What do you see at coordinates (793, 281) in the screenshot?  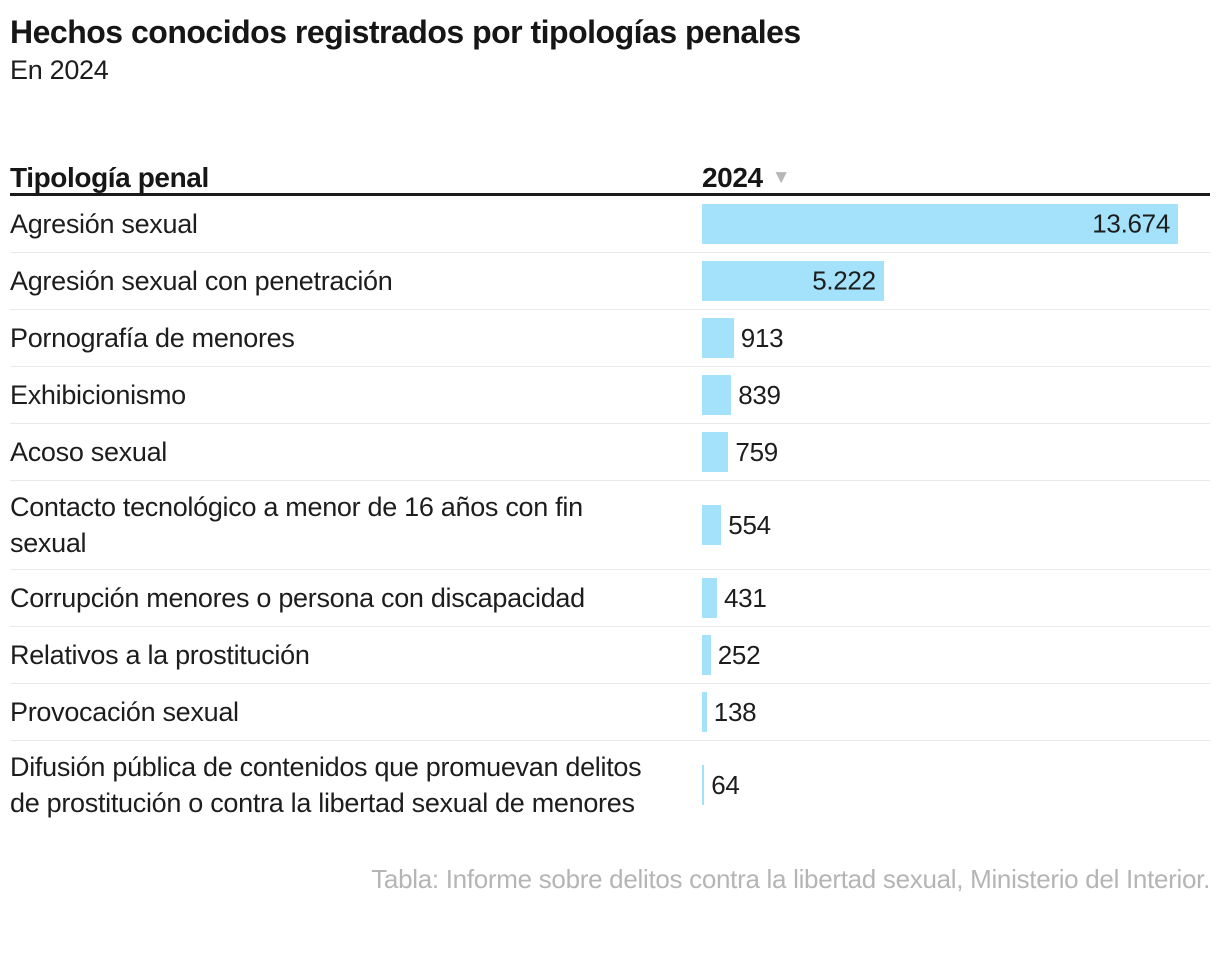 I see `value-bar: 5.222` at bounding box center [793, 281].